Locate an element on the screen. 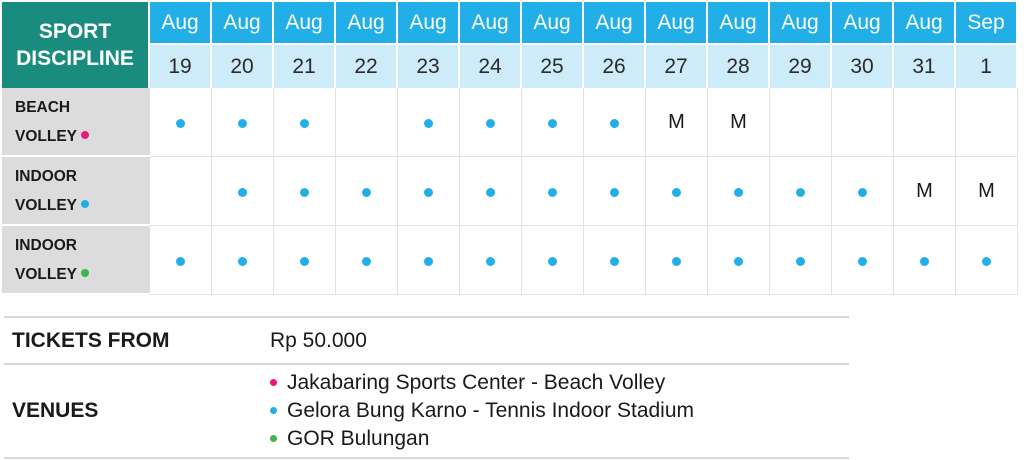 This screenshot has height=460, width=1024. sport-name: VOLLEY is located at coordinates (46, 205).